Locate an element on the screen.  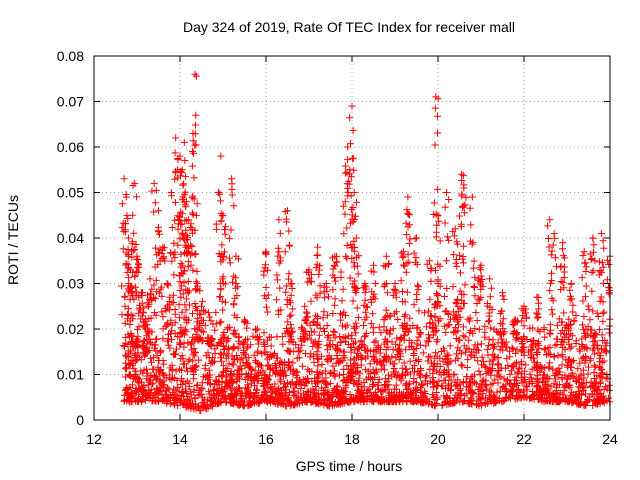
y-axis-label: ROTI / TECUs is located at coordinates (13, 240).